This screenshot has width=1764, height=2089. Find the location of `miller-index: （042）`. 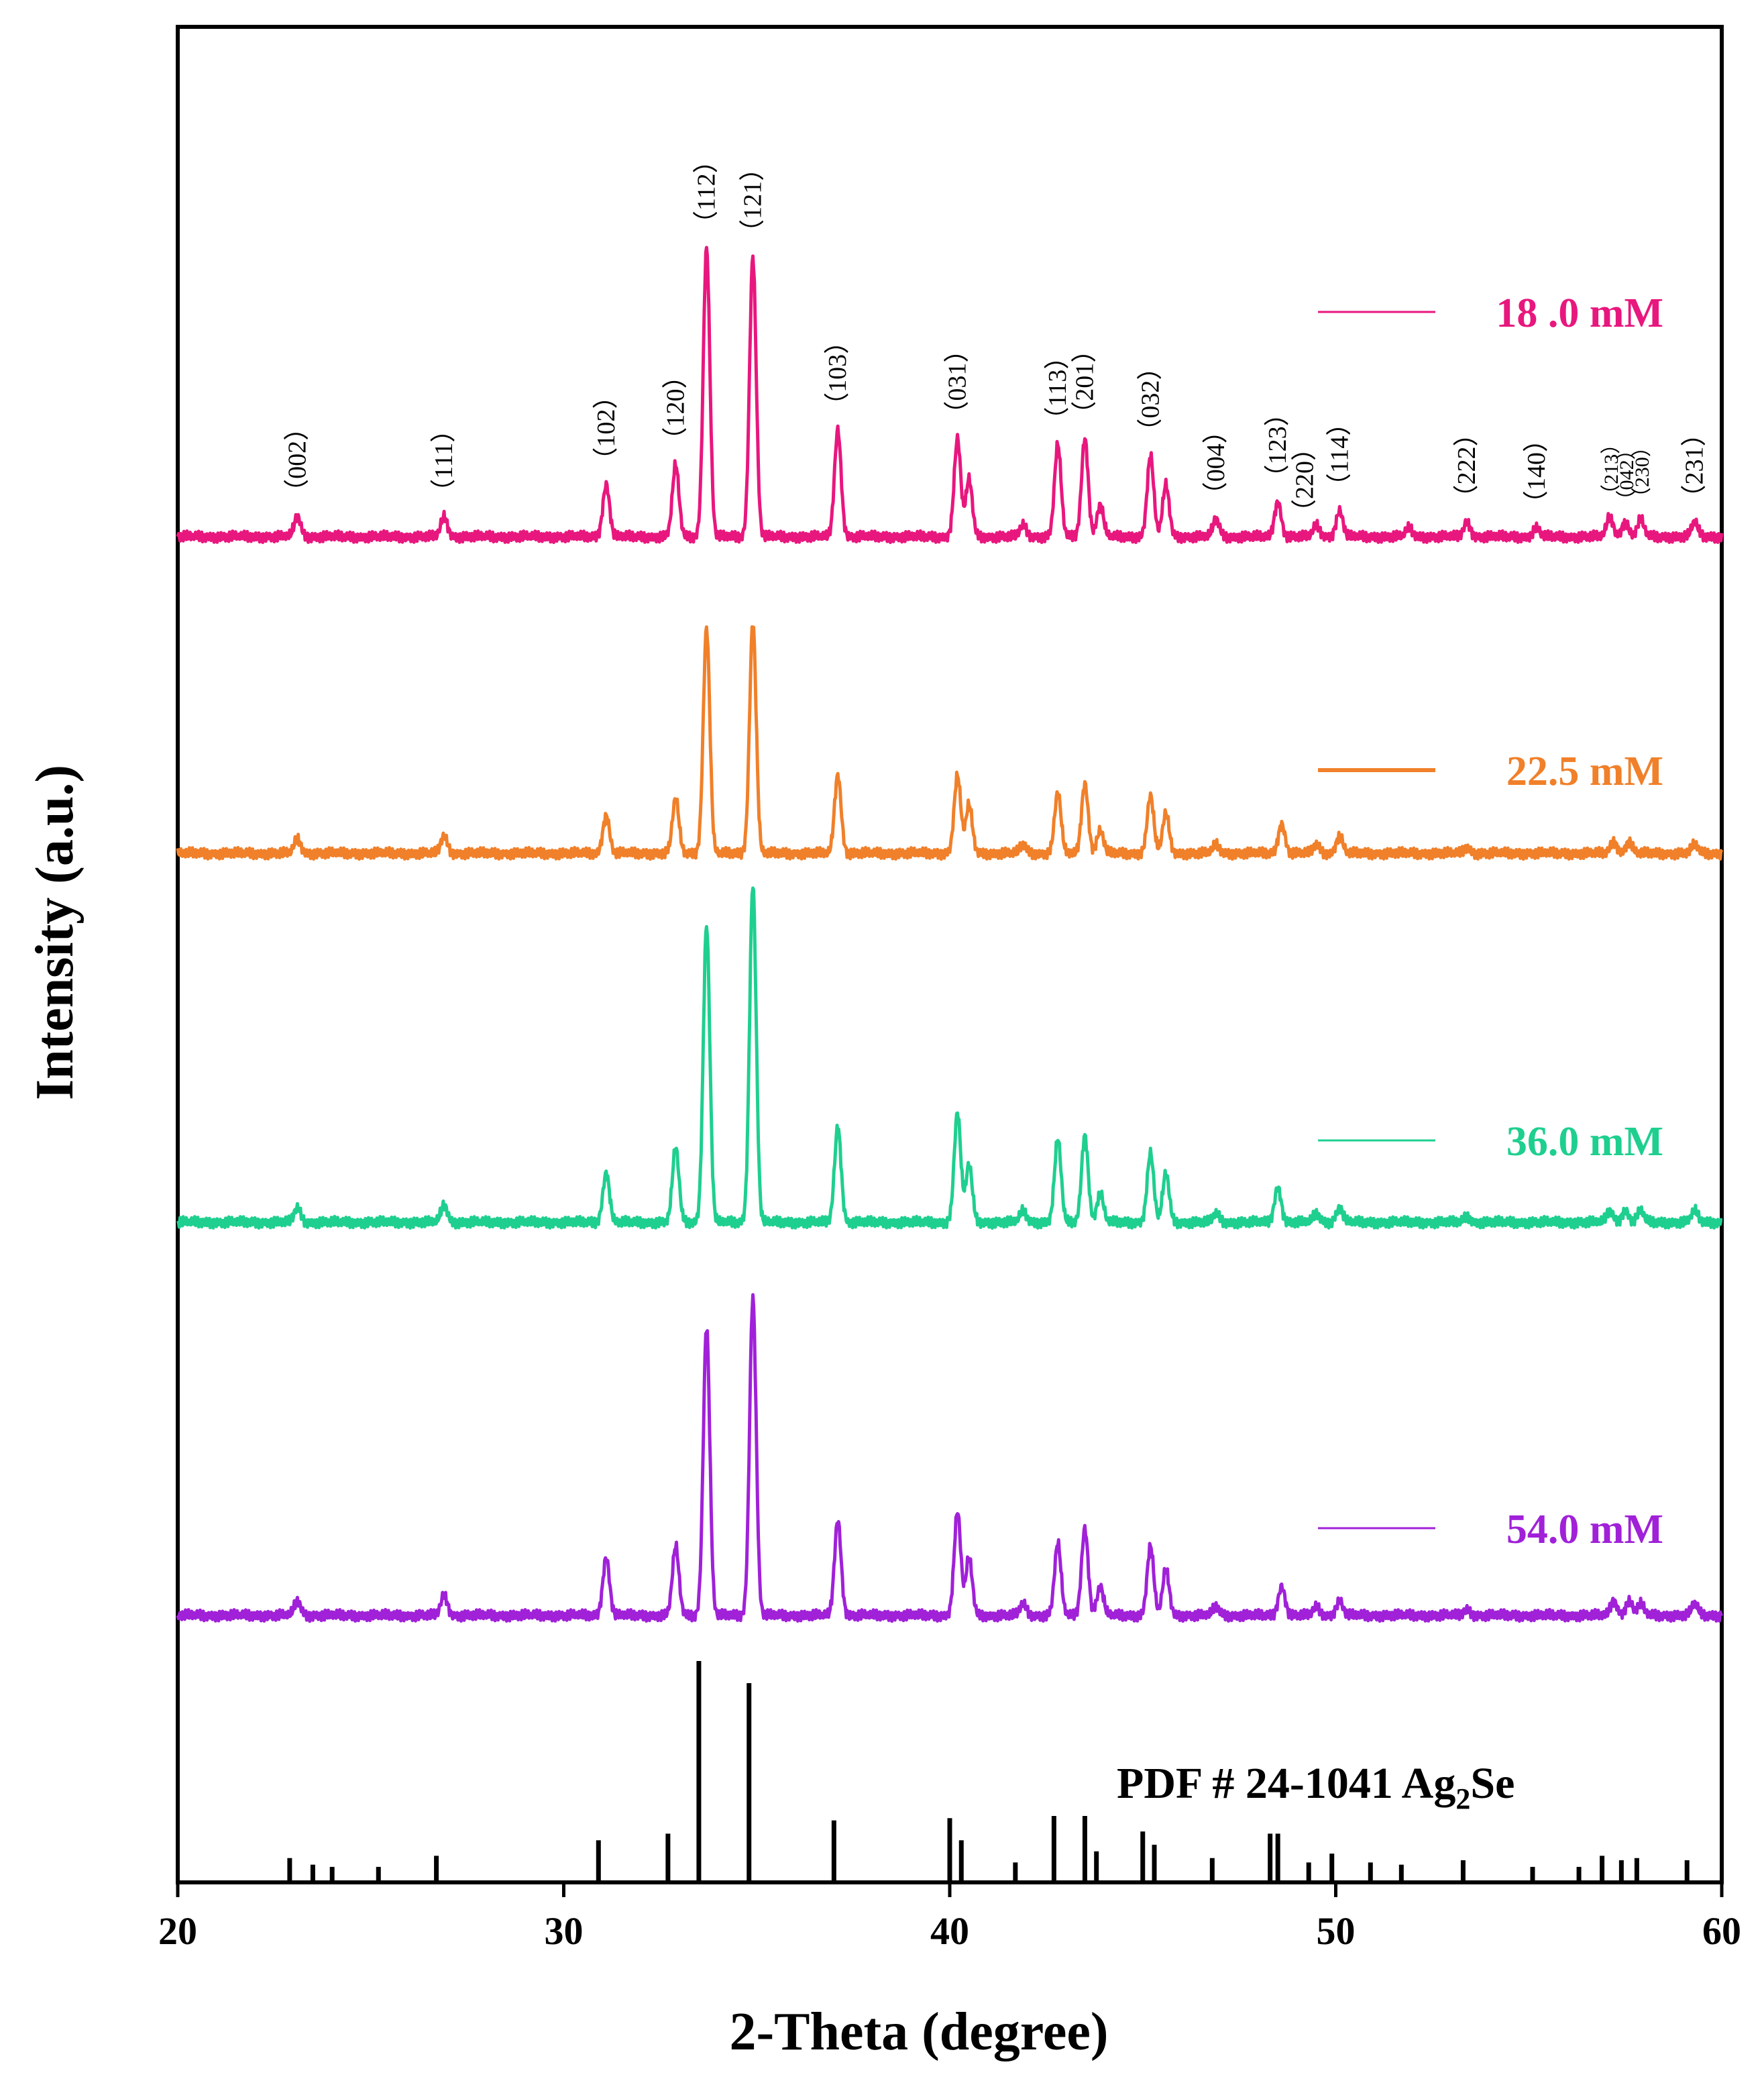

miller-index: （042） is located at coordinates (1627, 476).